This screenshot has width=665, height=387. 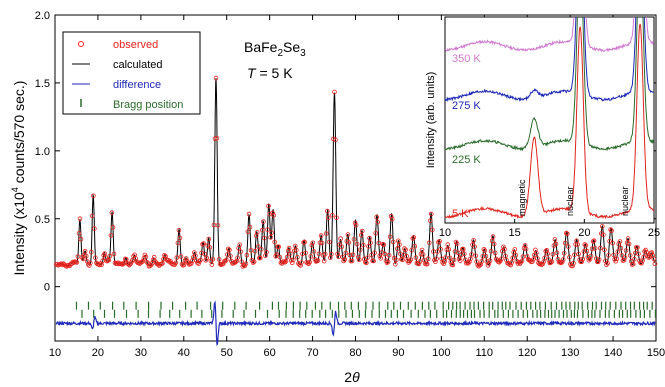 What do you see at coordinates (81, 44) in the screenshot?
I see `legend-observed-marker` at bounding box center [81, 44].